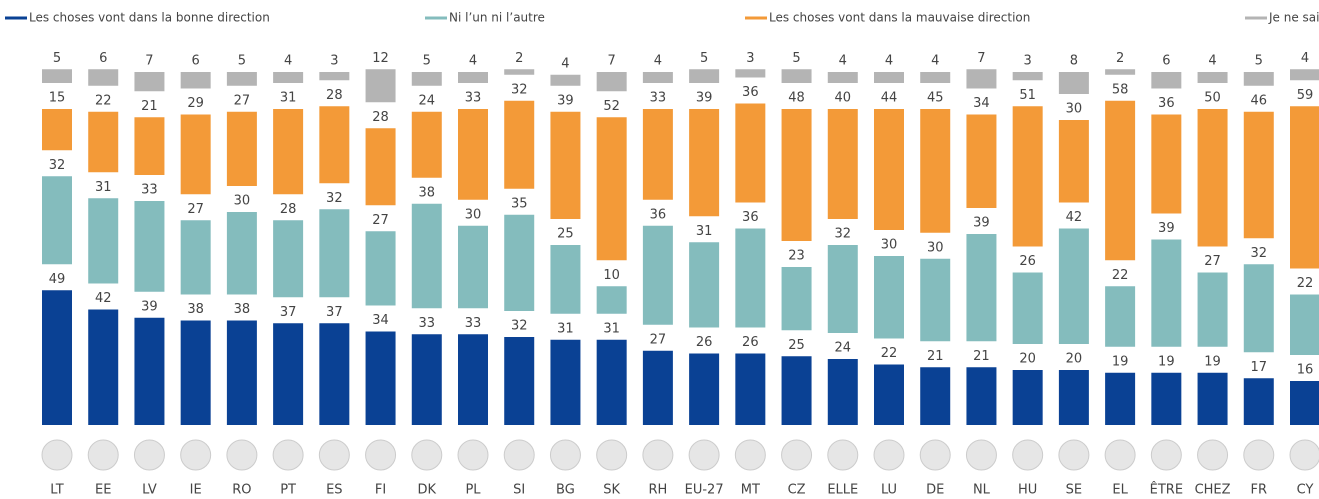  Describe the element at coordinates (565, 234) in the screenshot. I see `value-label: 25` at that location.